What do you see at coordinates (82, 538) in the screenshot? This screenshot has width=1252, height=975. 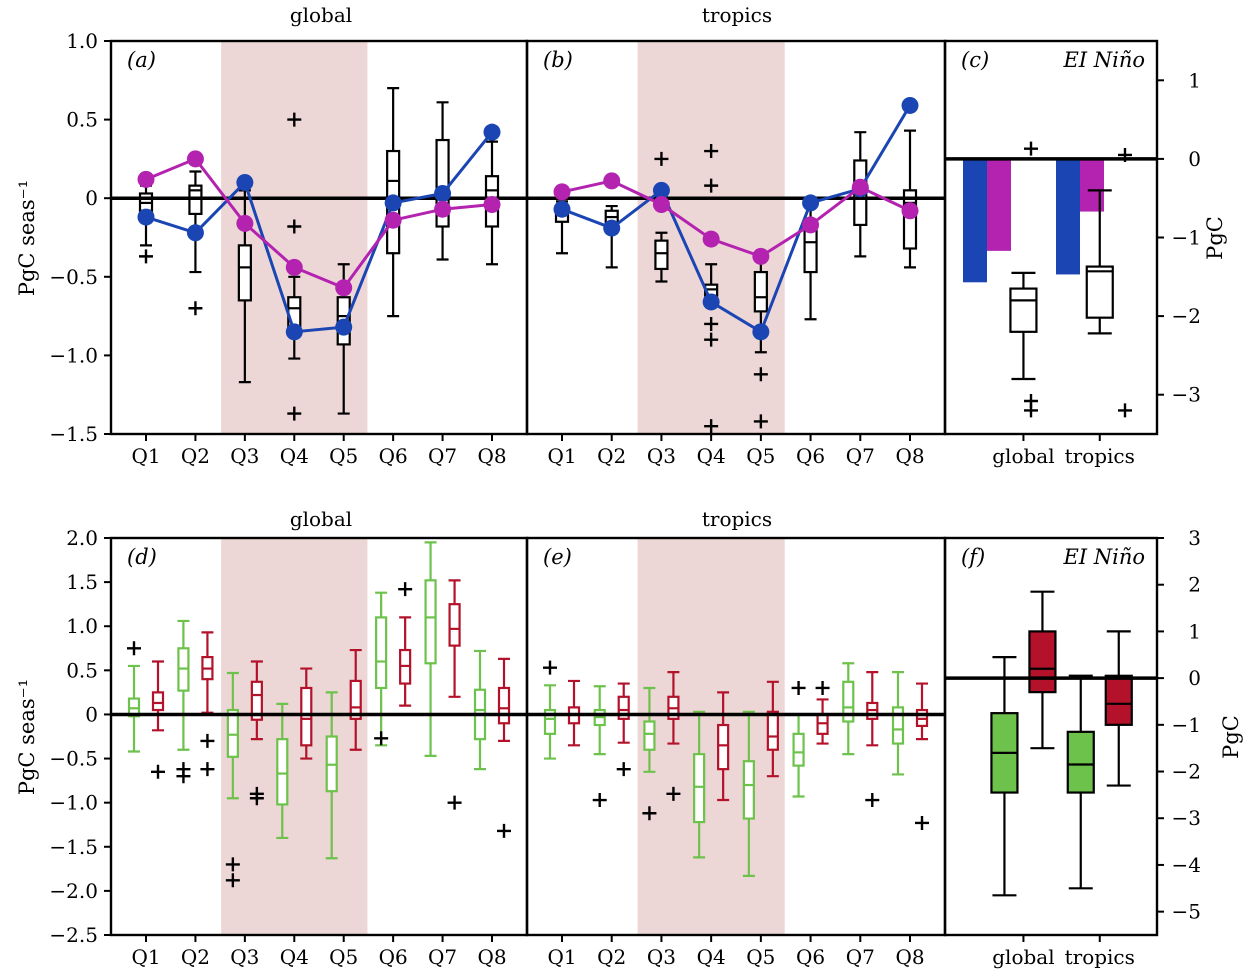 I see `ytick-label-d-0: 2.0` at bounding box center [82, 538].